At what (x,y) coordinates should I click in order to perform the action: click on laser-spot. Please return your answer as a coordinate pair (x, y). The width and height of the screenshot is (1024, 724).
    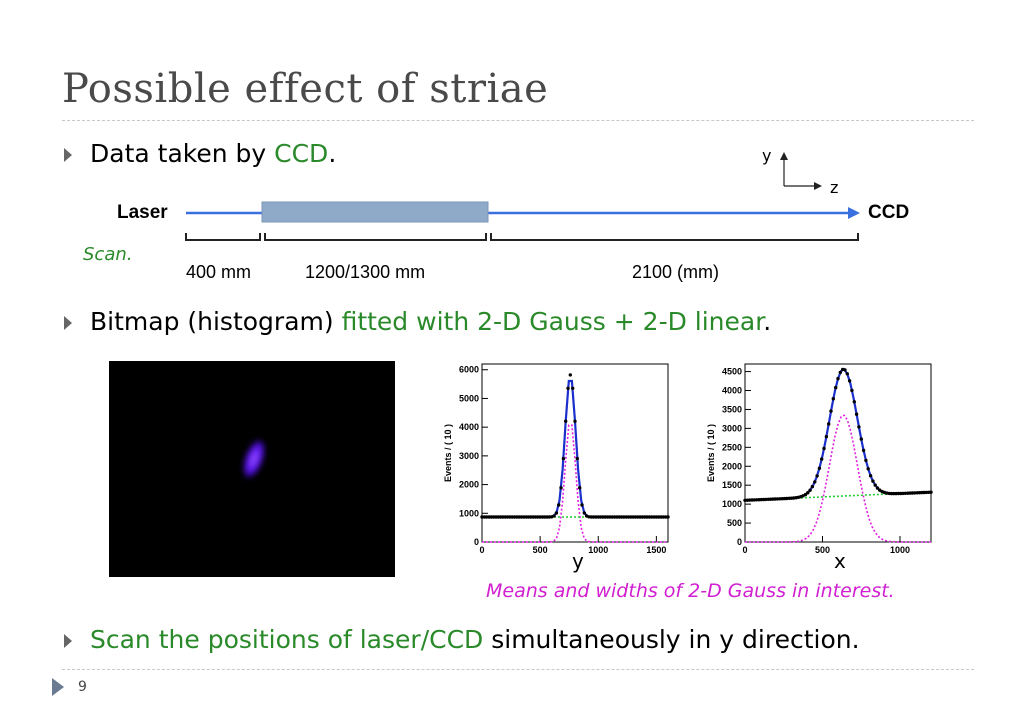
    Looking at the image, I should click on (254, 459).